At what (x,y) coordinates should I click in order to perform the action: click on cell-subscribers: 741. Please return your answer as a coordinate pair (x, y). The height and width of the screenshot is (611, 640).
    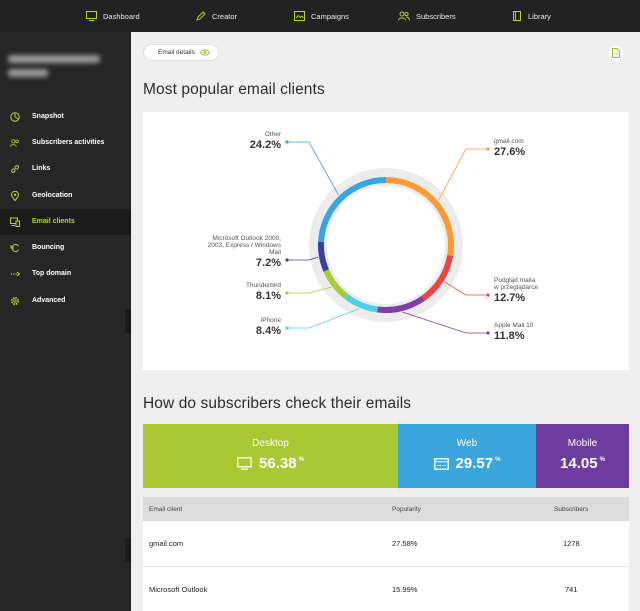
    Looking at the image, I should click on (571, 589).